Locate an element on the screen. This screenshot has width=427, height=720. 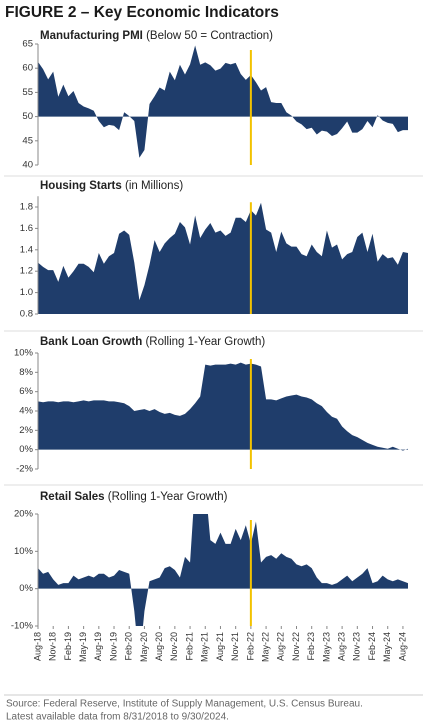
panel-title-main: Manufacturing PMI is located at coordinates (91, 36).